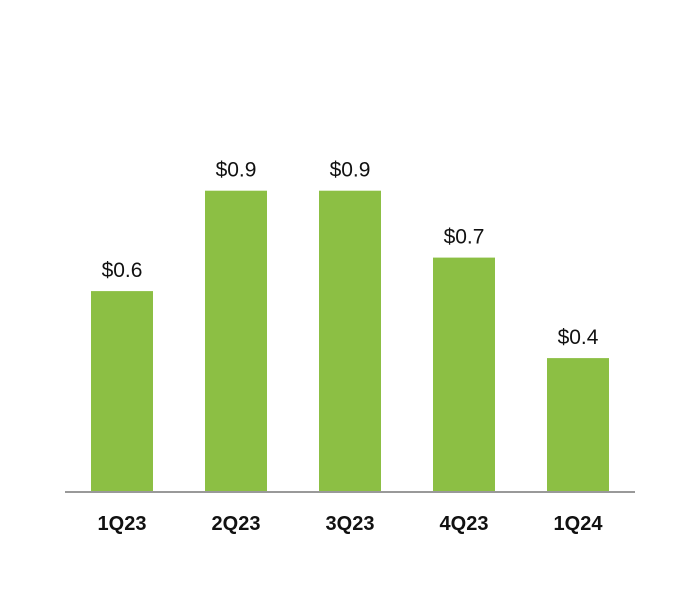 The width and height of the screenshot is (700, 600). I want to click on data-label-1q24: $0.4, so click(578, 337).